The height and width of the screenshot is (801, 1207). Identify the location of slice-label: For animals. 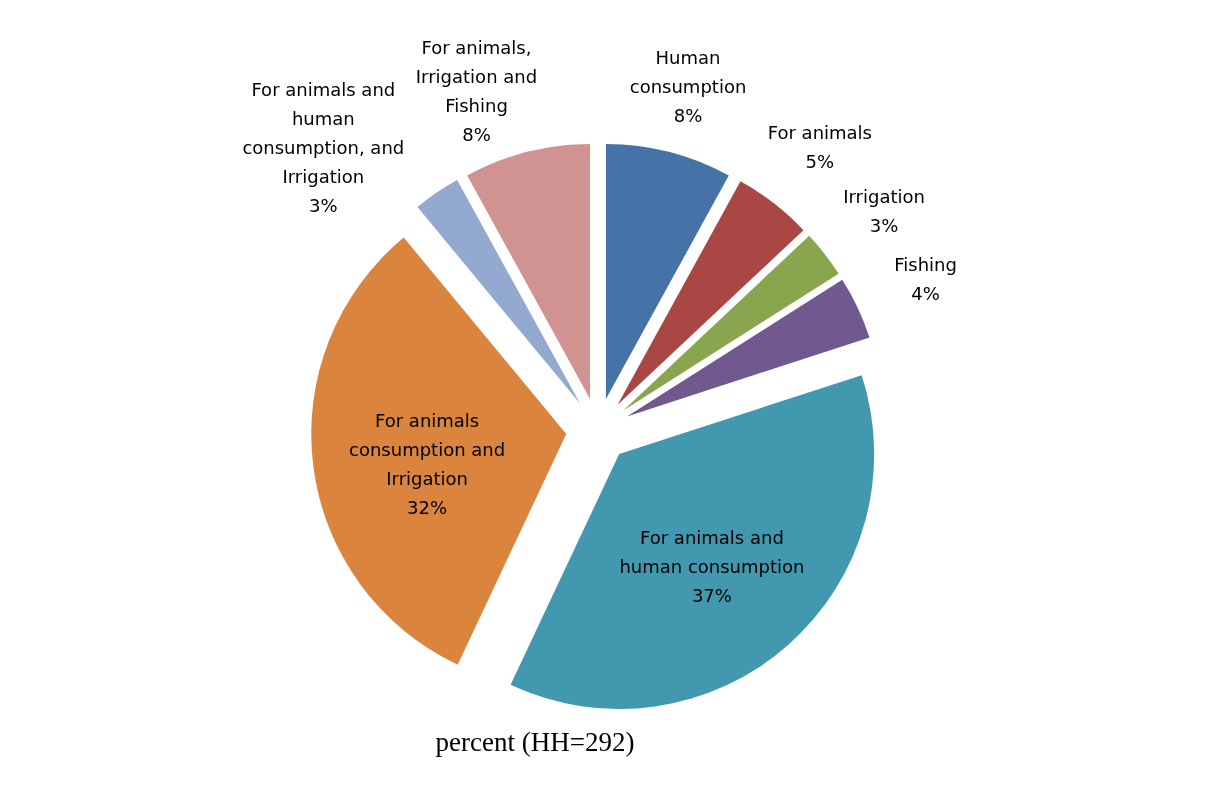
(819, 132).